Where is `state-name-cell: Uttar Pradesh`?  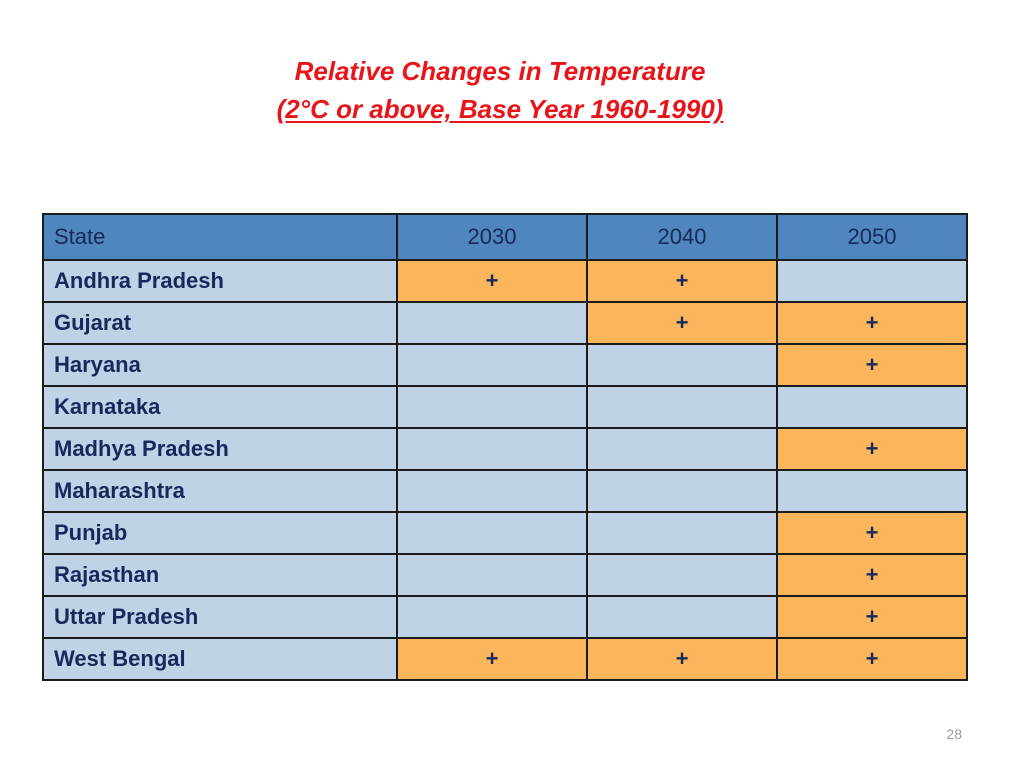 state-name-cell: Uttar Pradesh is located at coordinates (220, 617).